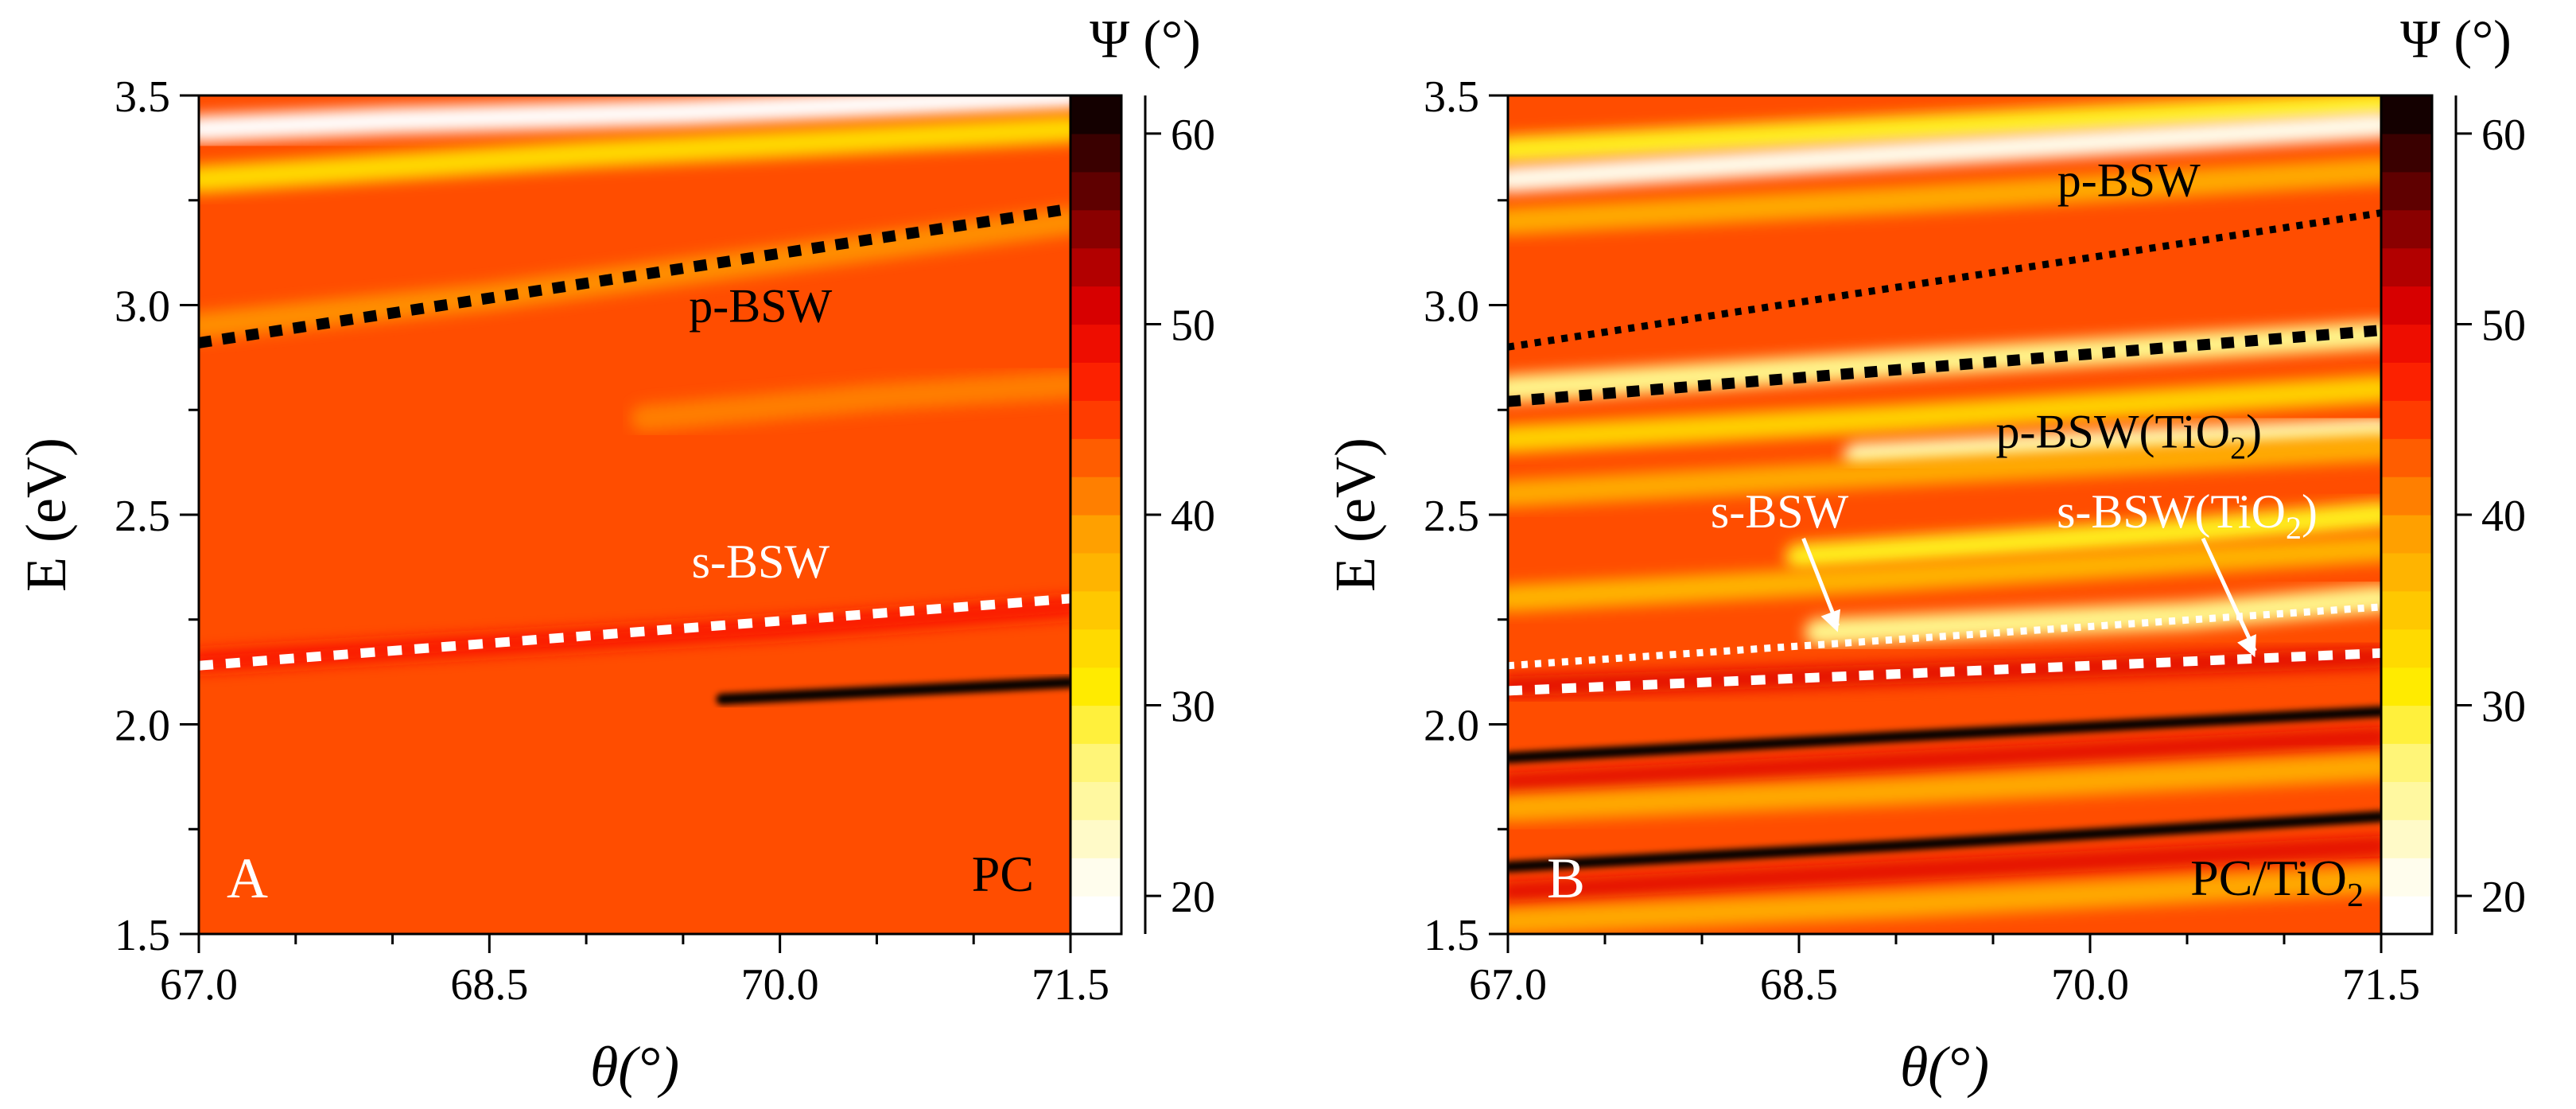 This screenshot has height=1109, width=2576. I want to click on mode-label: p-BSW, so click(760, 306).